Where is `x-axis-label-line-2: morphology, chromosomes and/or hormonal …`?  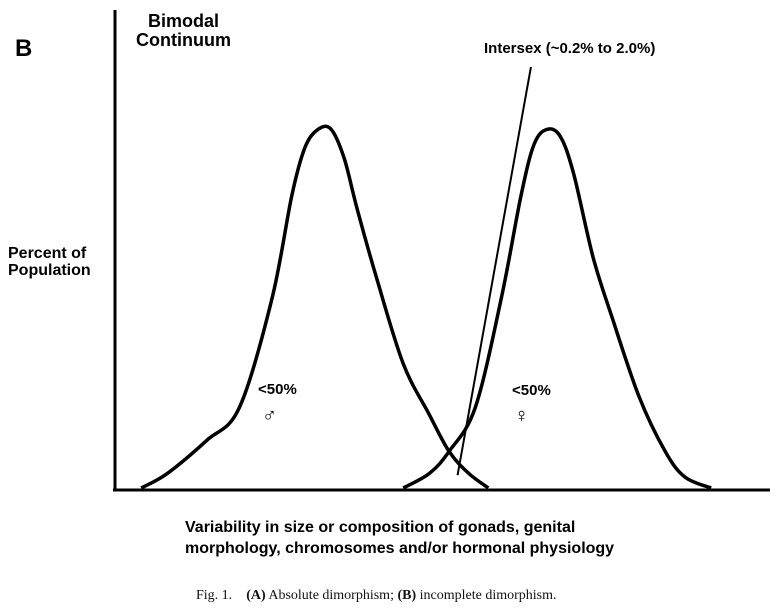 x-axis-label-line-2: morphology, chromosomes and/or hormonal … is located at coordinates (400, 548).